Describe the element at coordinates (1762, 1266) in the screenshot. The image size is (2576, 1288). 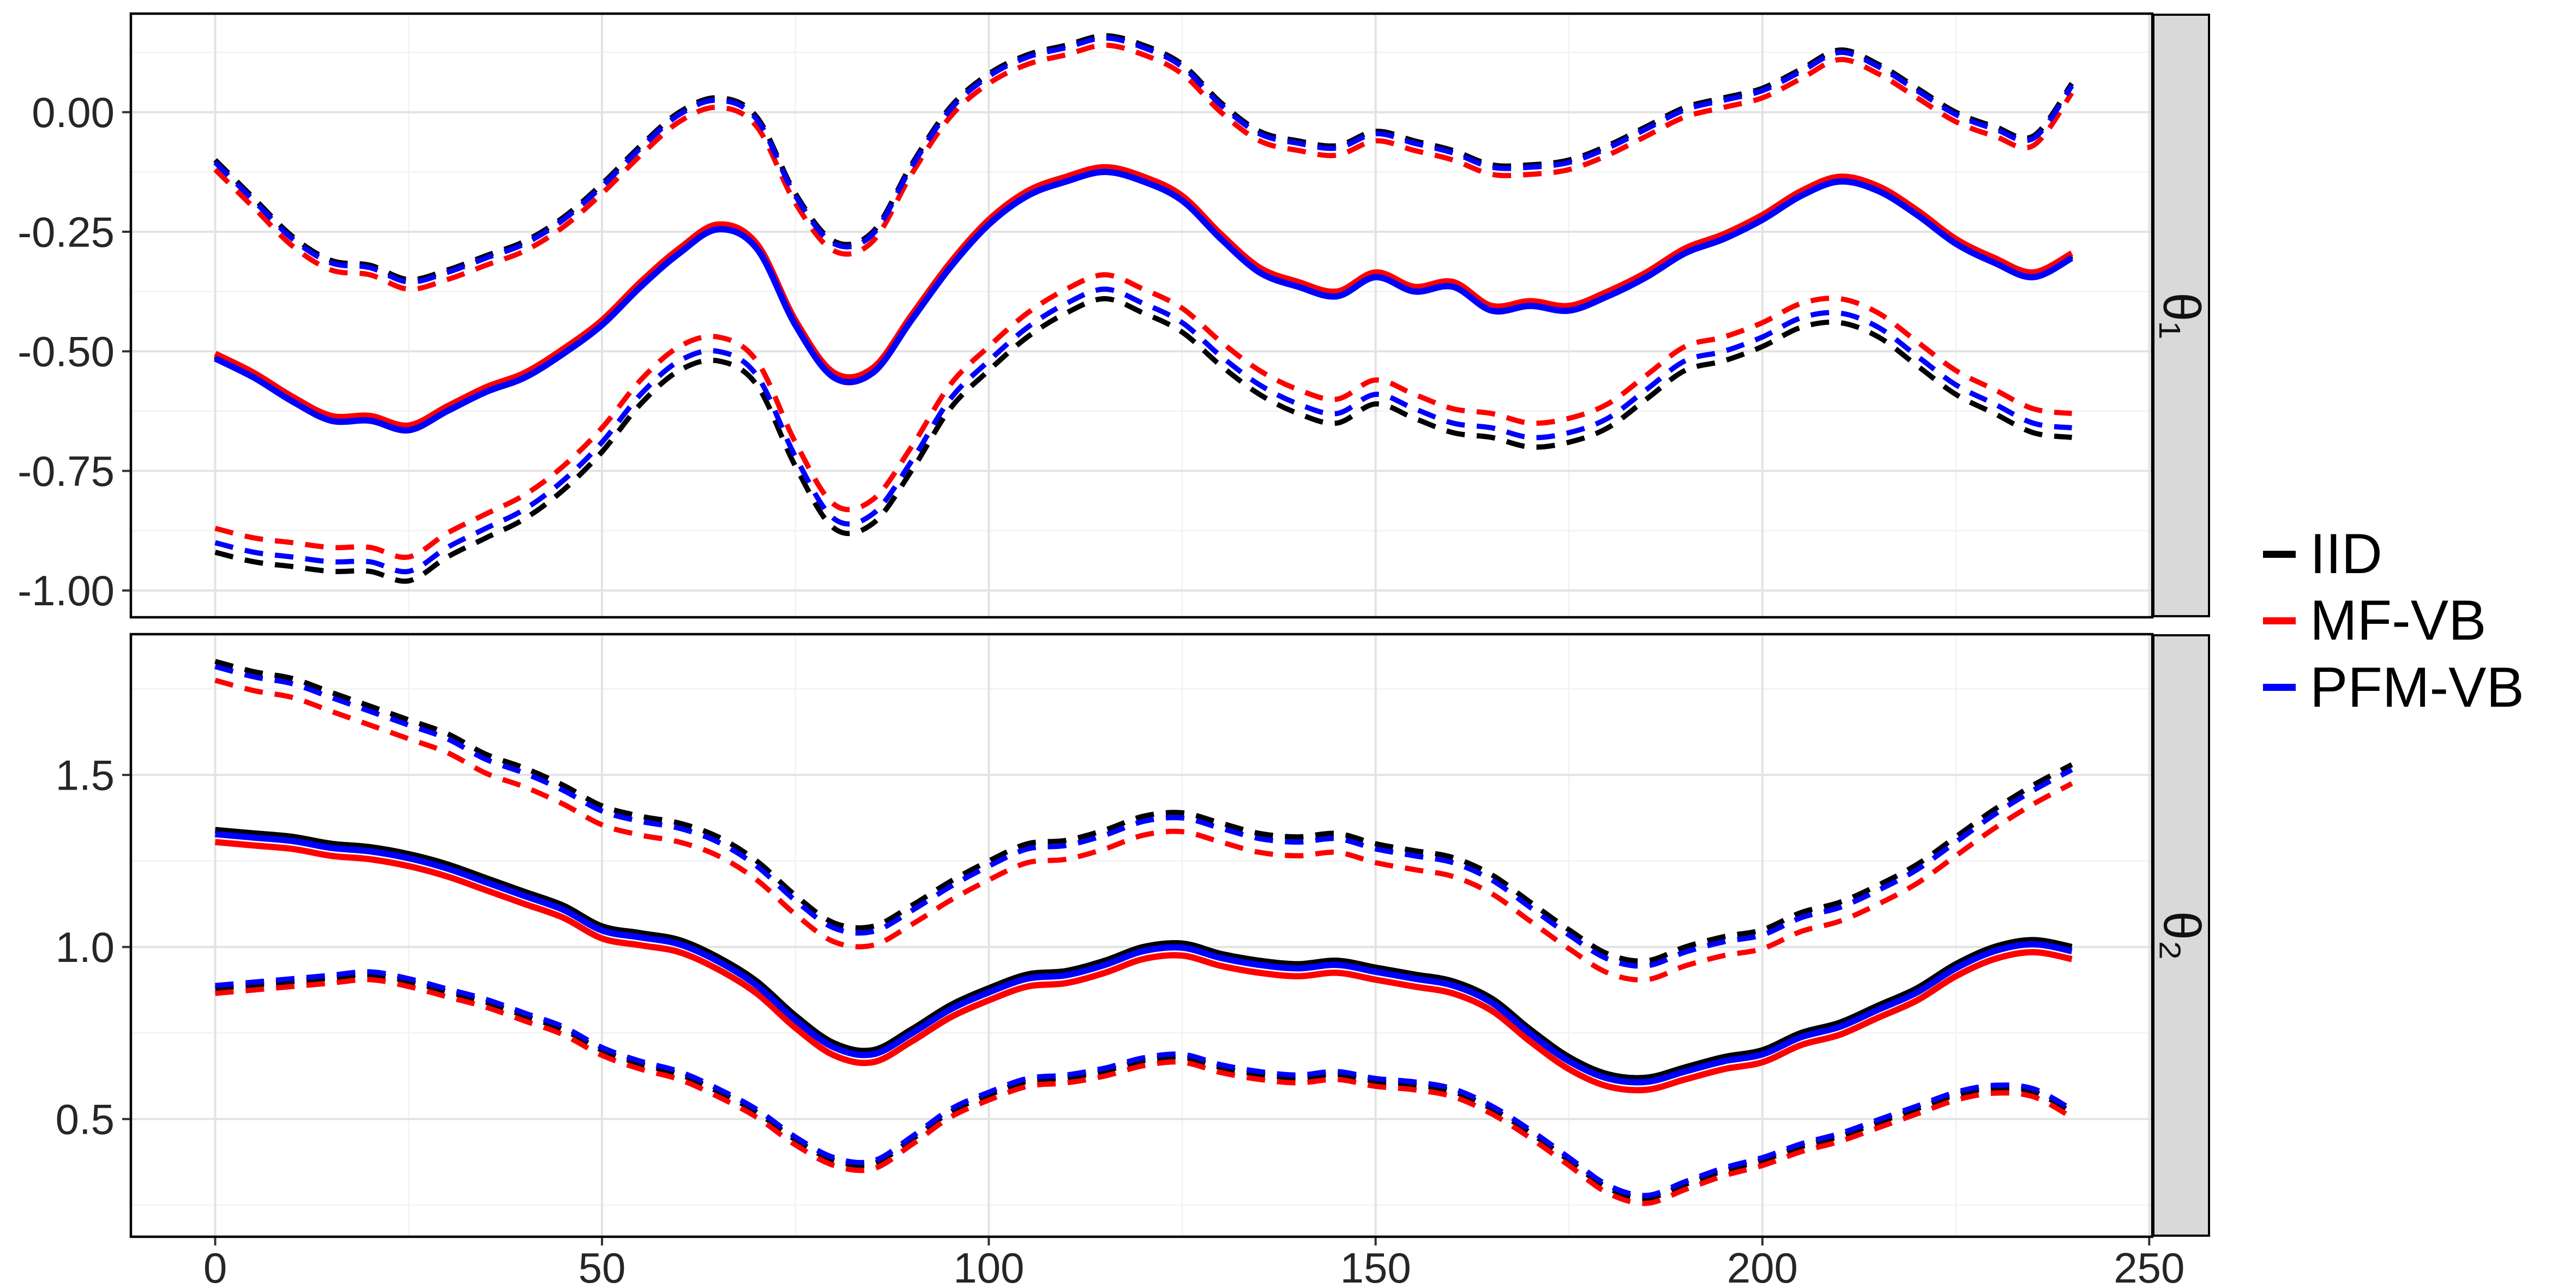
I see `x-tick-label: 200` at that location.